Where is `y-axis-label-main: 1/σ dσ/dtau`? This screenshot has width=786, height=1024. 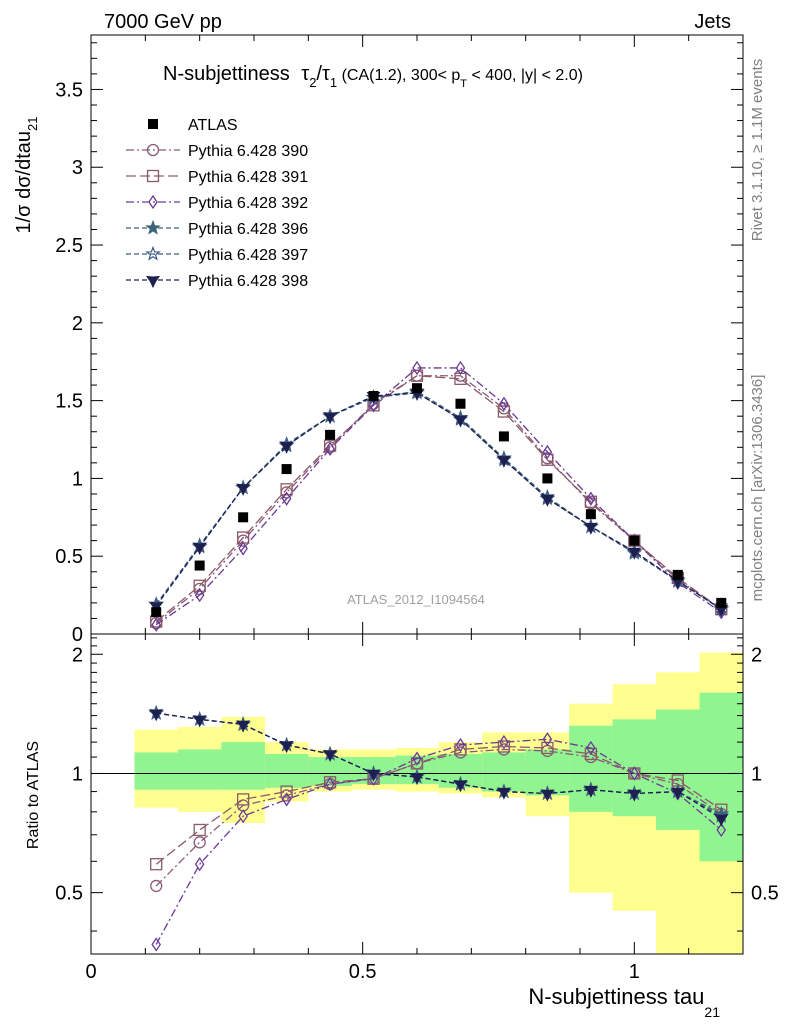
y-axis-label-main: 1/σ dσ/dtau is located at coordinates (24, 182).